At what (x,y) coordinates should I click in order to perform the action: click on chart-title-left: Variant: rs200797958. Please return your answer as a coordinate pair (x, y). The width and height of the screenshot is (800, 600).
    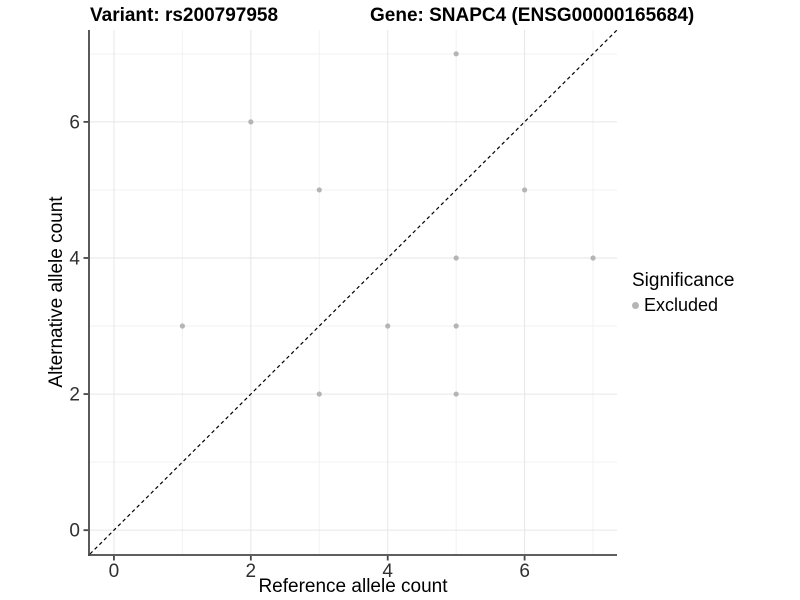
    Looking at the image, I should click on (184, 15).